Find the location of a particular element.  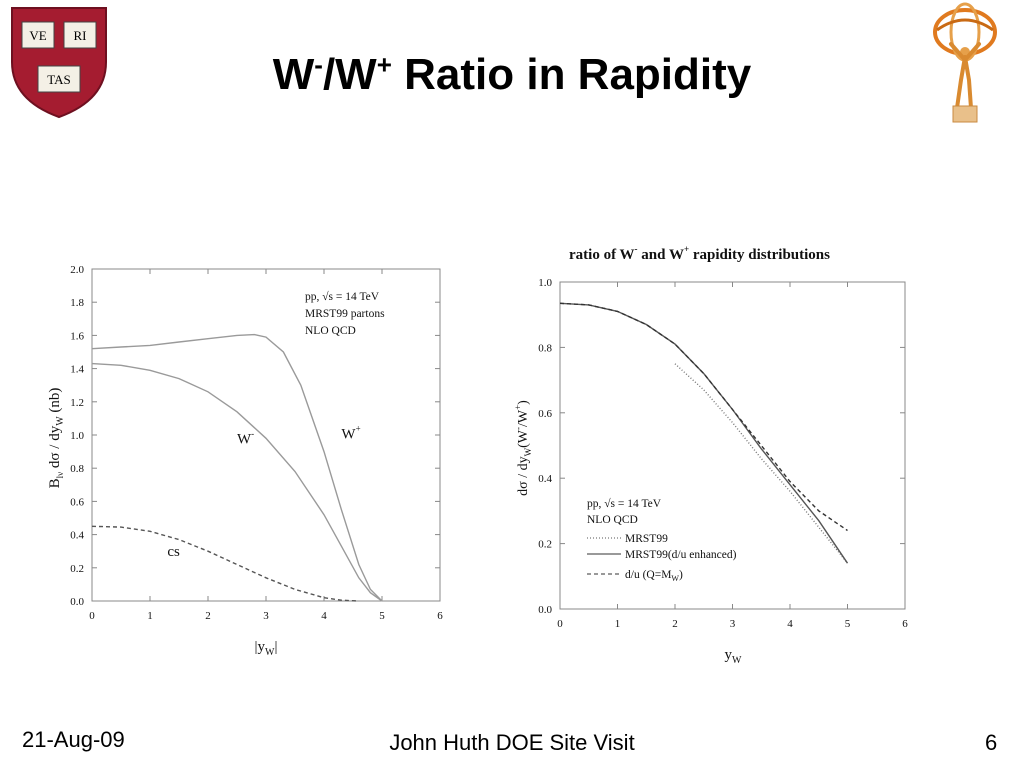

logo-word: TAS is located at coordinates (59, 79).